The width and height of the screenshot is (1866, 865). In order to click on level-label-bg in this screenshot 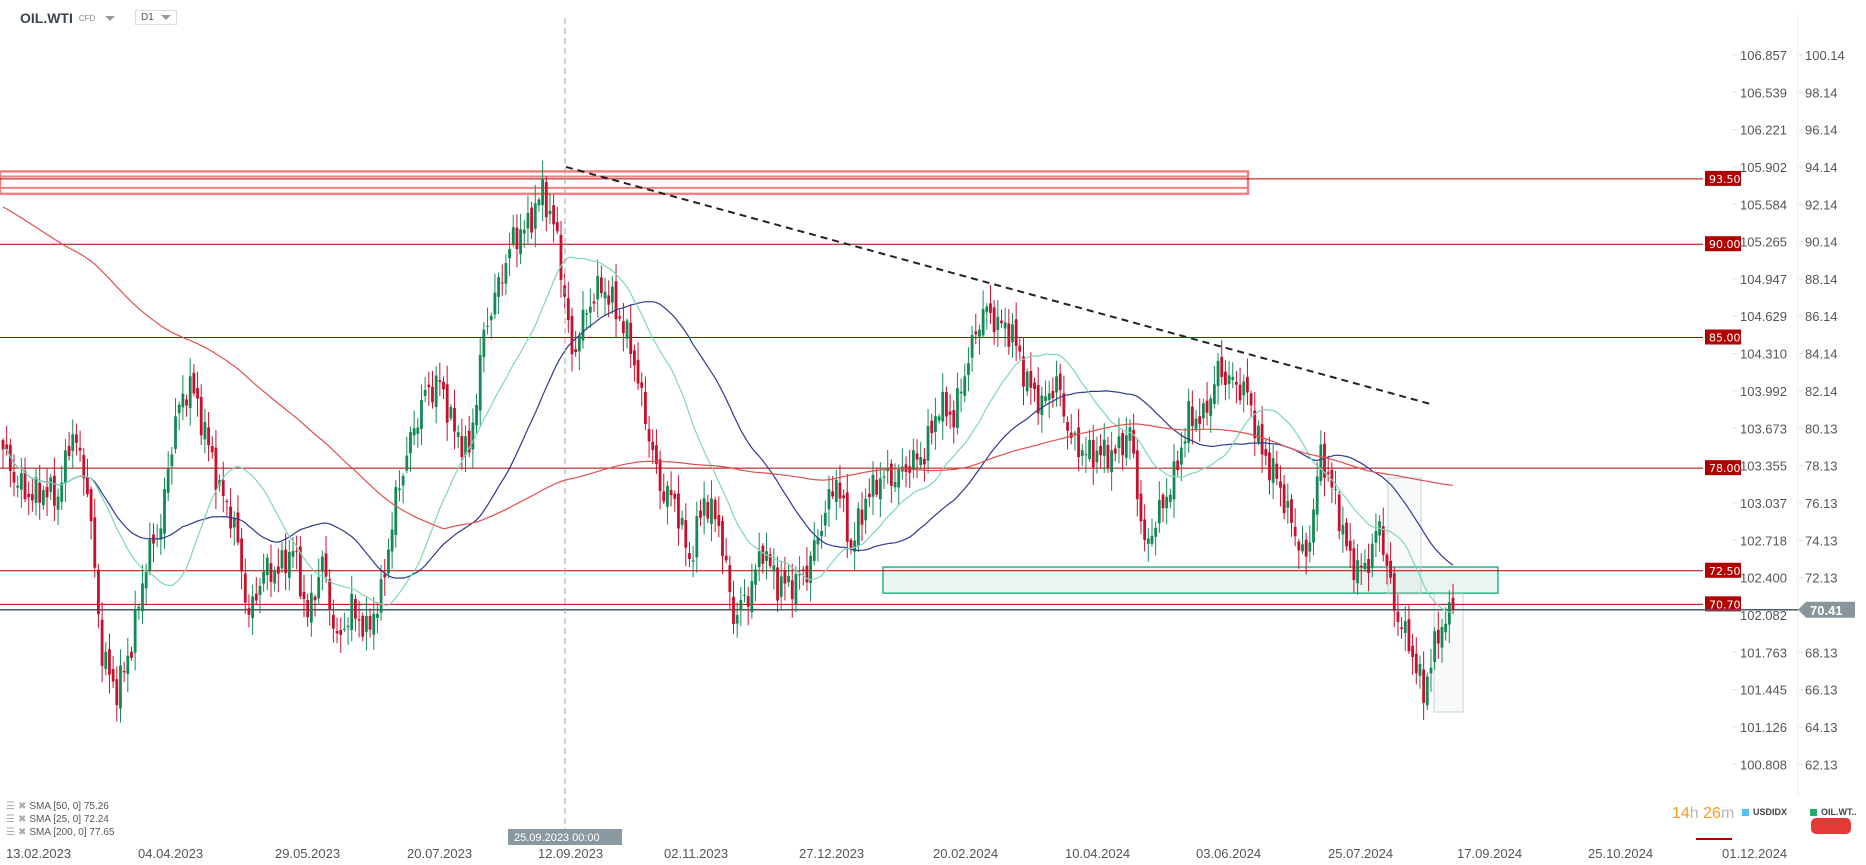, I will do `click(1723, 337)`.